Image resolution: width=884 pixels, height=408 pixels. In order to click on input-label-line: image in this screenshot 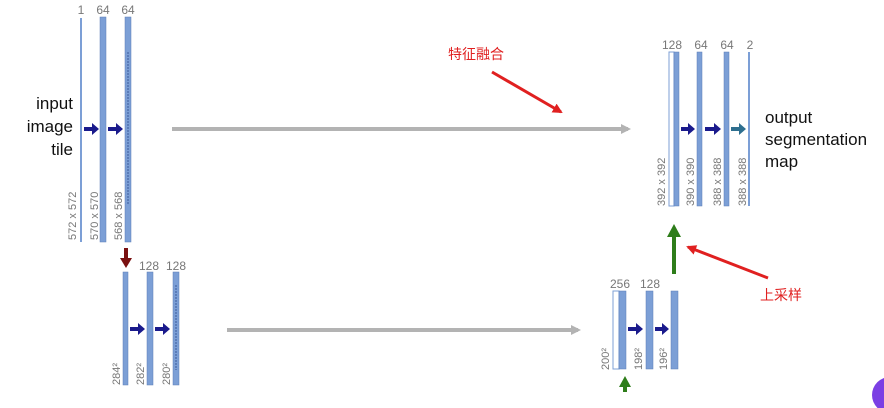, I will do `click(50, 126)`.